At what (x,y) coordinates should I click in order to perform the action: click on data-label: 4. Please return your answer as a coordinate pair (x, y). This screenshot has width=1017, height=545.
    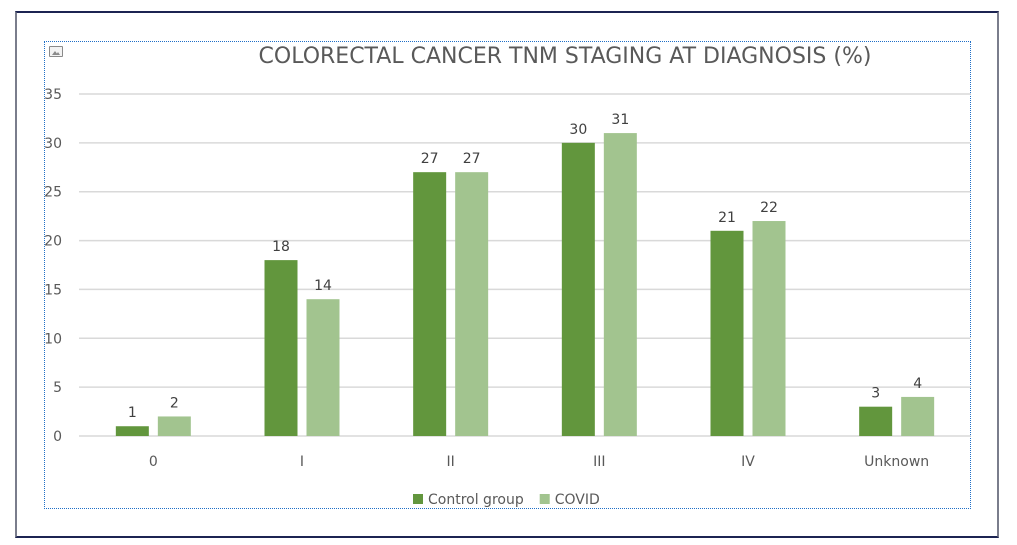
    Looking at the image, I should click on (917, 384).